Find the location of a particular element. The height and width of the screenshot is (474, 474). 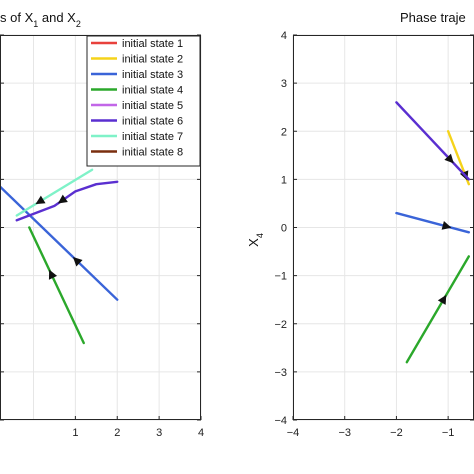

x-tick-label: −4 is located at coordinates (293, 433).